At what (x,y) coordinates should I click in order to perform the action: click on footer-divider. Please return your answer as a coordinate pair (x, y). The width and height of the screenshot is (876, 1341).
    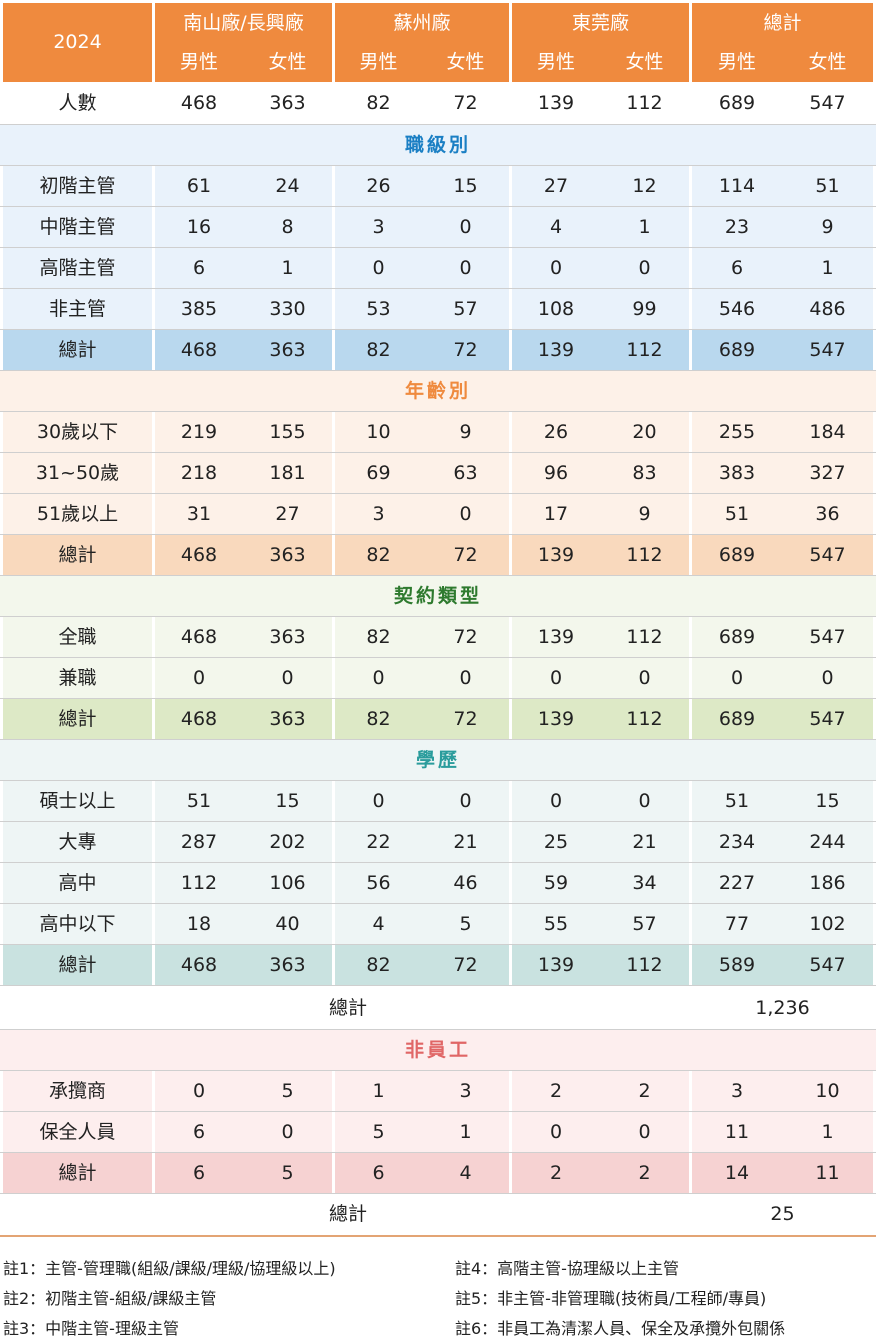
    Looking at the image, I should click on (438, 1236).